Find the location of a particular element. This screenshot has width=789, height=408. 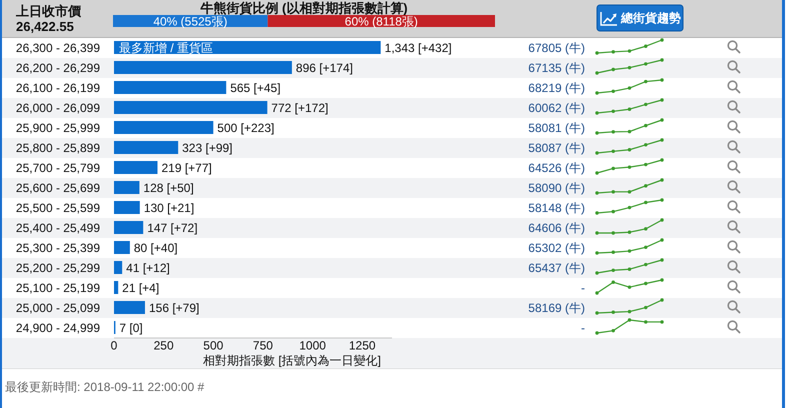

y2-tick-label: 65437 (牛) is located at coordinates (556, 267).